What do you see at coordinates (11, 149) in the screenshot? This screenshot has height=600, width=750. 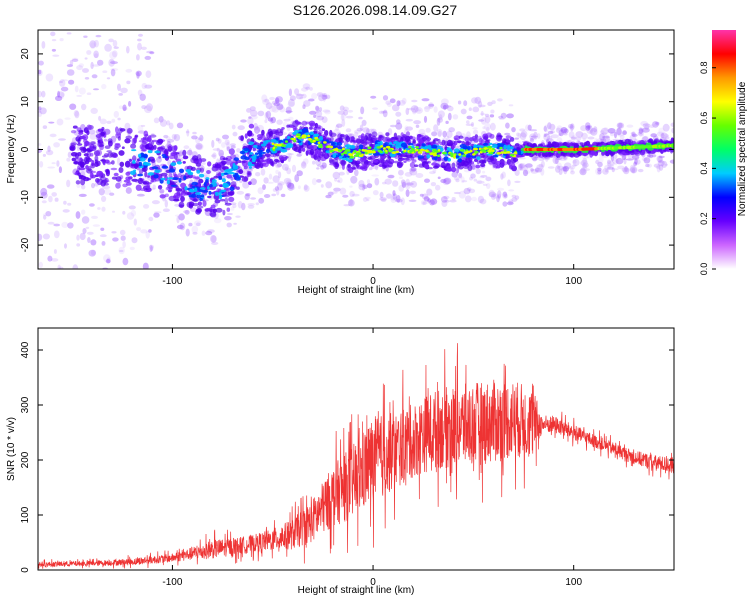 I see `spectrogram-y-axis-label: Frequency (Hz)` at bounding box center [11, 149].